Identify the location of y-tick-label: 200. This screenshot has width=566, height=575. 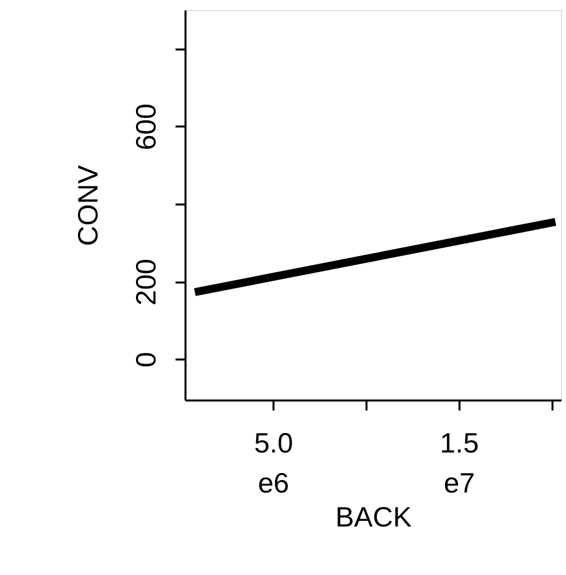
(146, 282).